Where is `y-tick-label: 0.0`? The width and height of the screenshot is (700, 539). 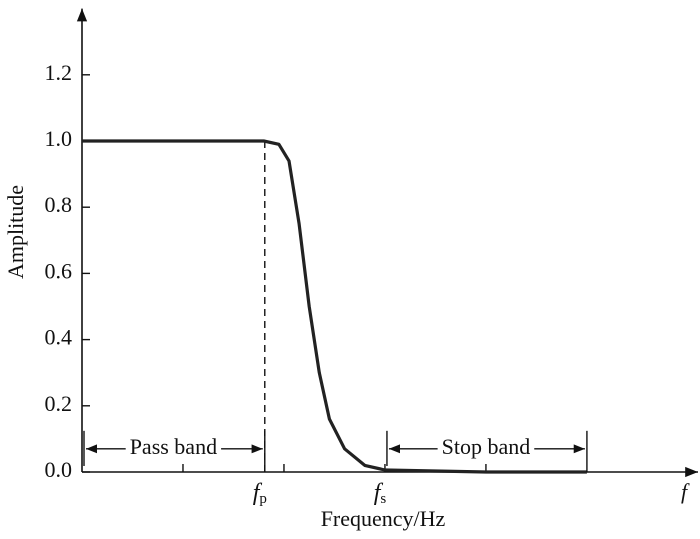 y-tick-label: 0.0 is located at coordinates (59, 469).